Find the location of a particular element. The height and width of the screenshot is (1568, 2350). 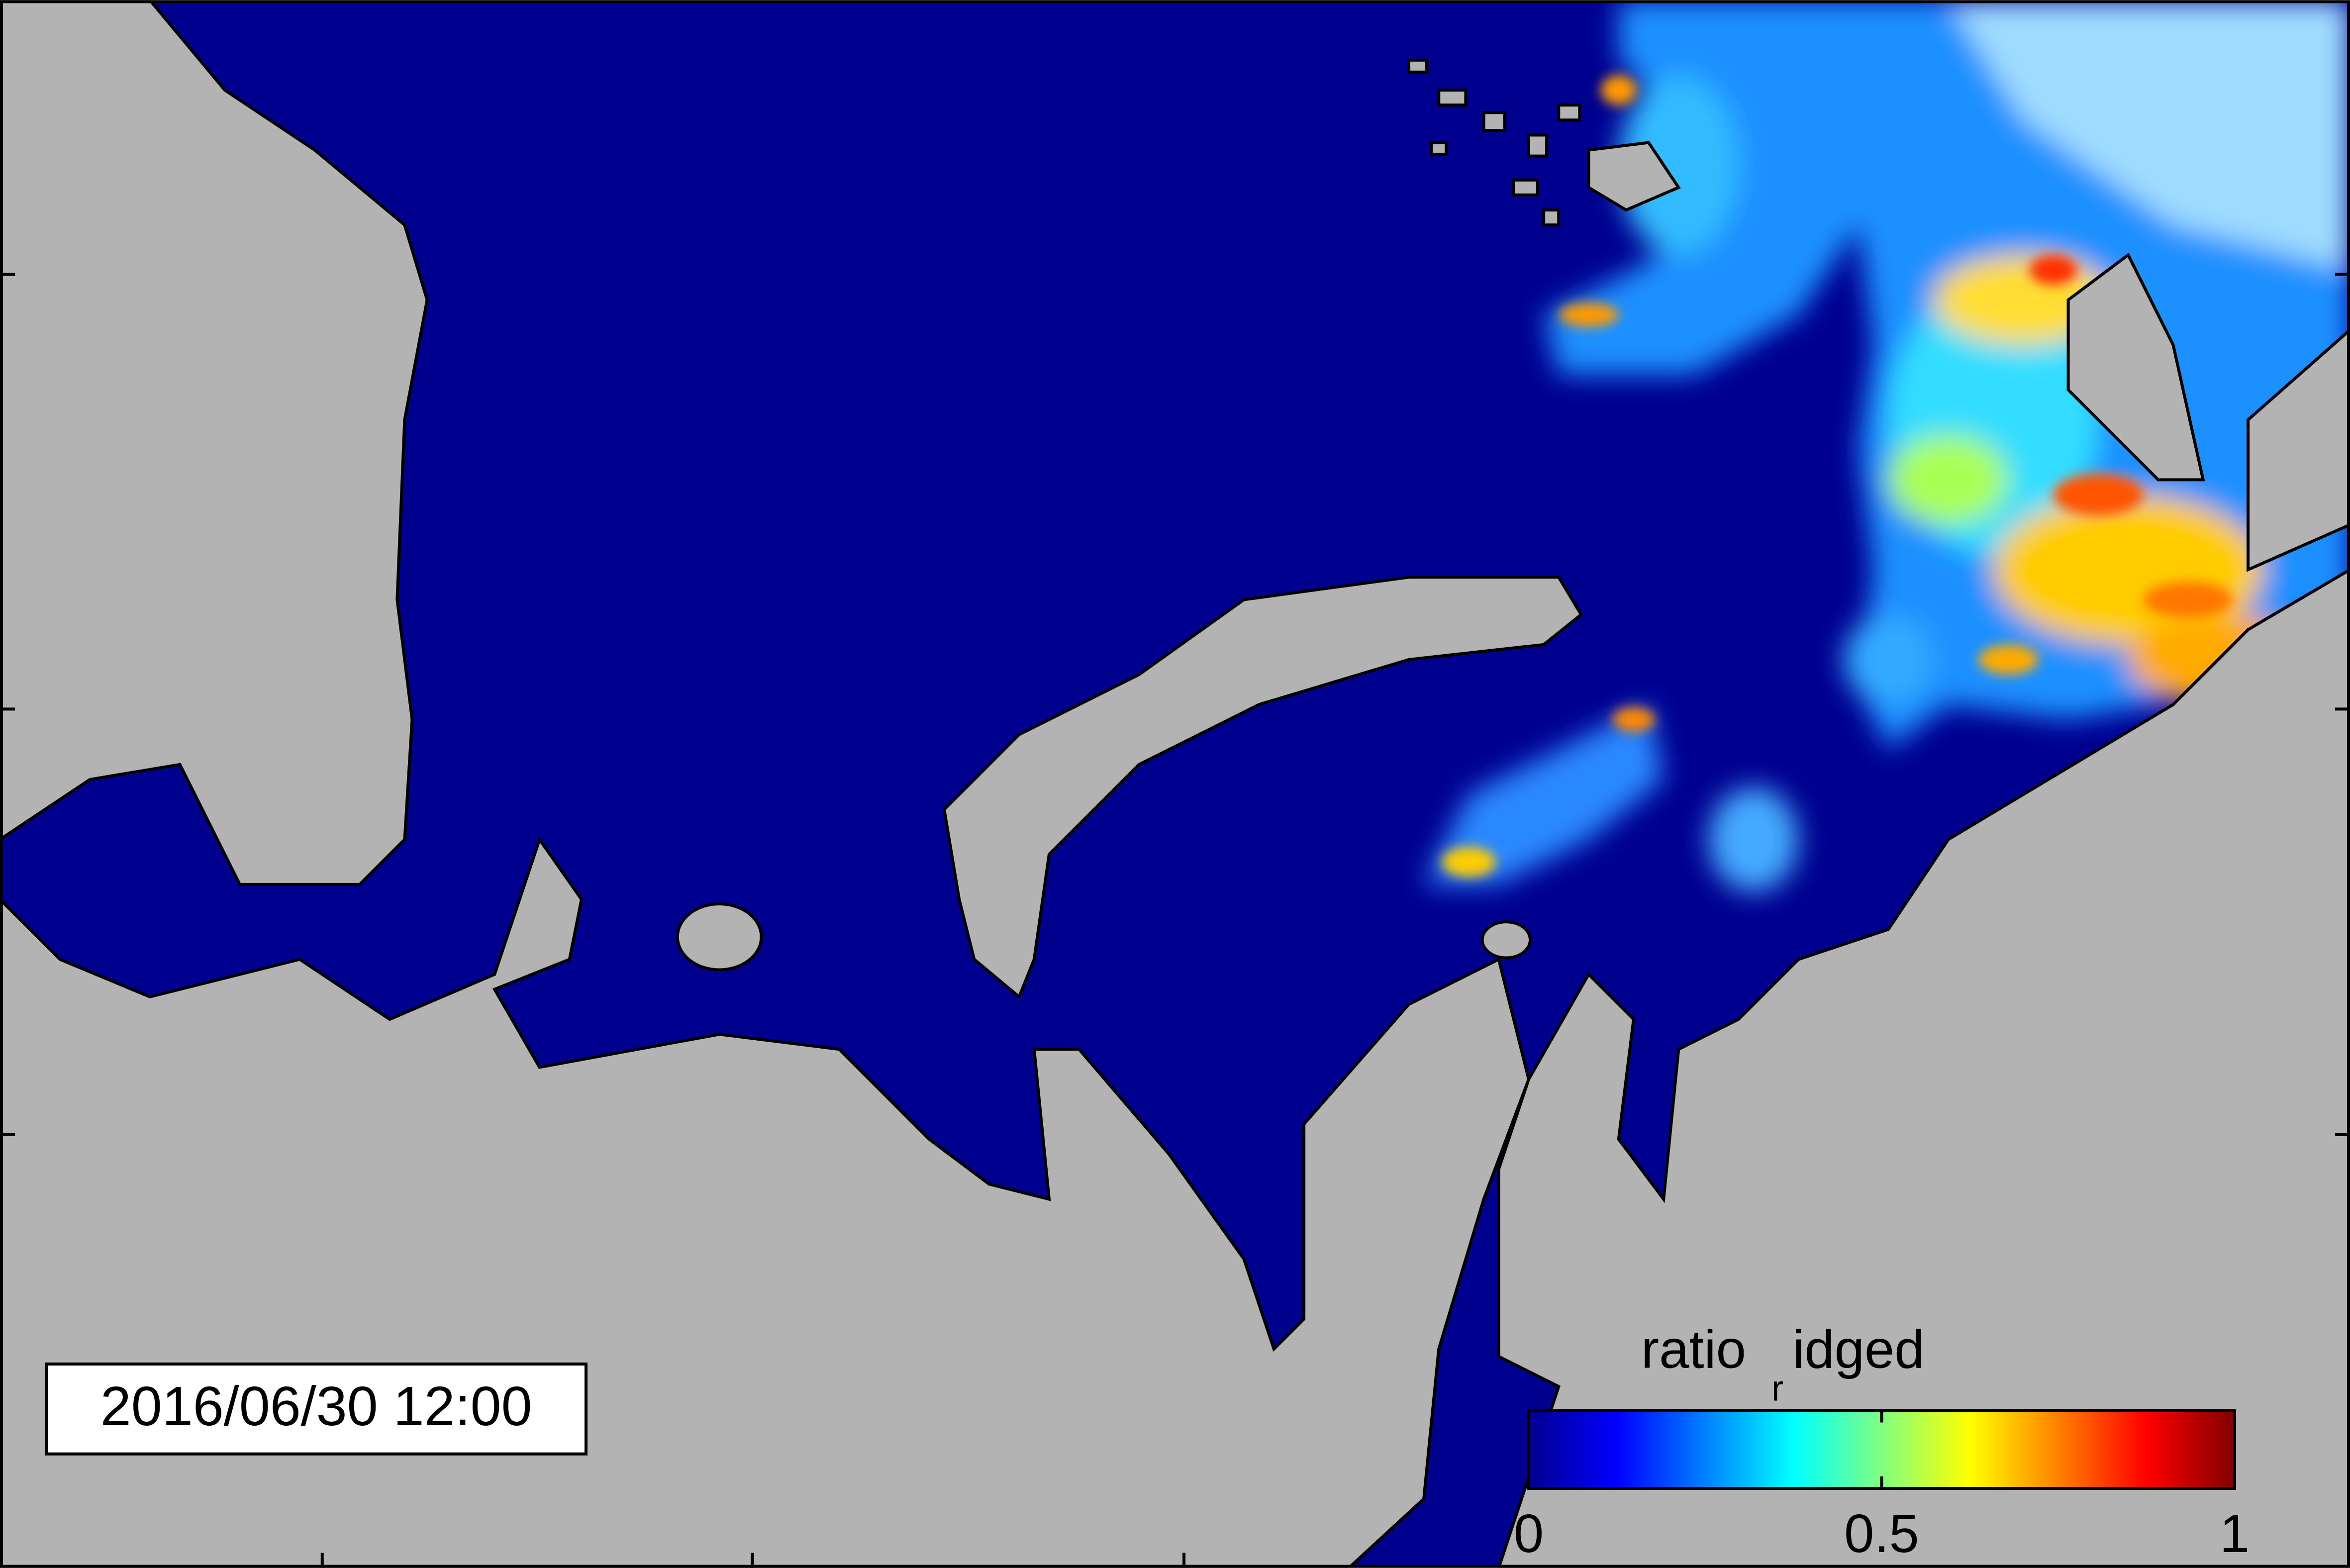

colorbar-tick-label: 0.5 is located at coordinates (1881, 1533).